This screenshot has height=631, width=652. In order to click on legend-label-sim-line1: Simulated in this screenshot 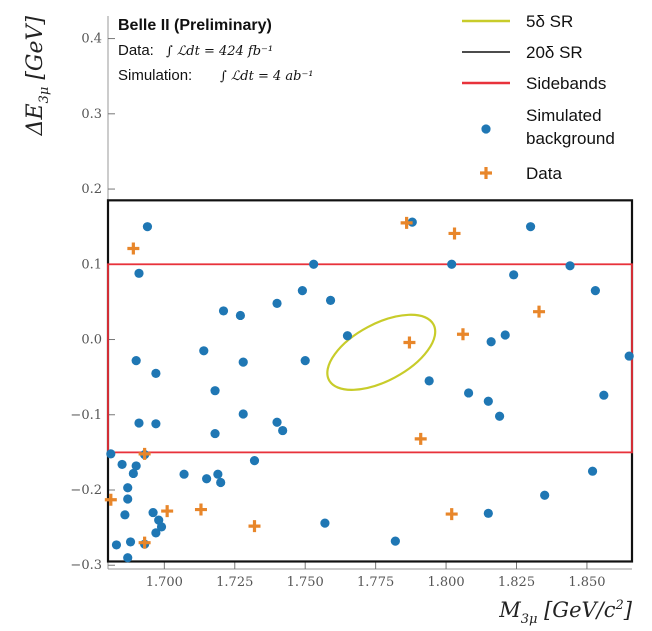, I will do `click(564, 115)`.